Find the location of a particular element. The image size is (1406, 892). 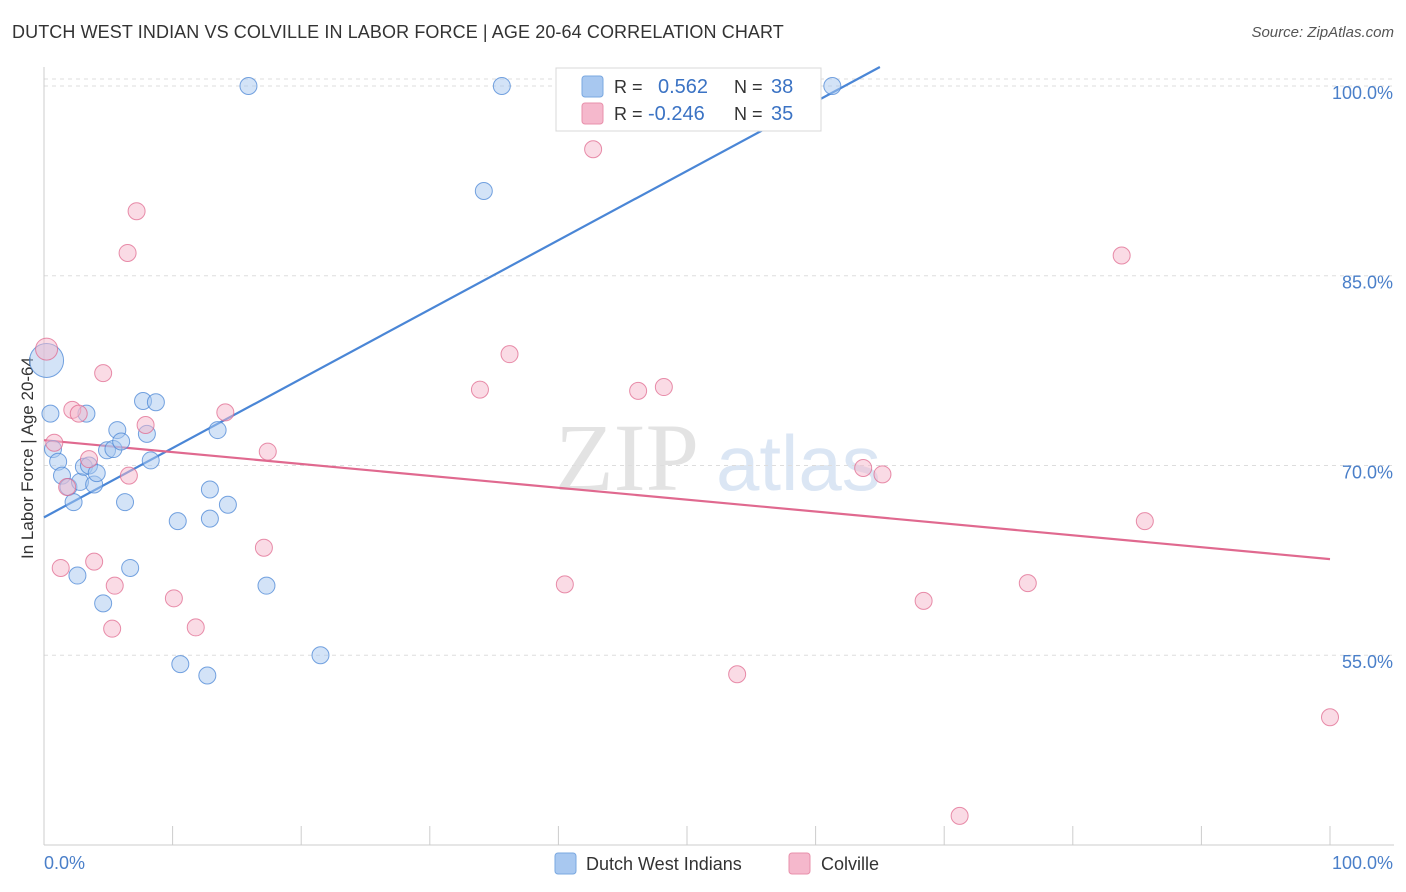

y-tick-label-1: 70.0% is located at coordinates (1367, 472).